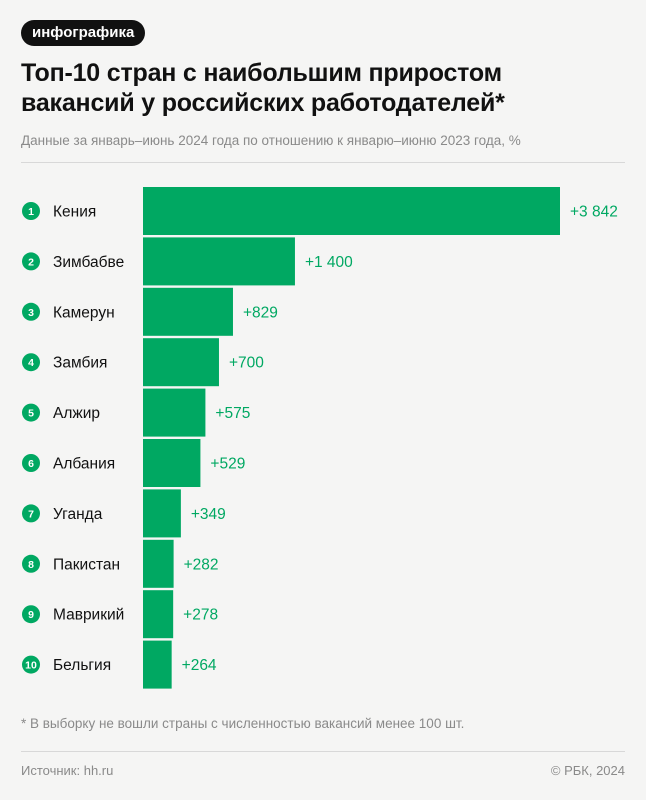 The height and width of the screenshot is (800, 646). What do you see at coordinates (227, 464) in the screenshot?
I see `value-label: +529` at bounding box center [227, 464].